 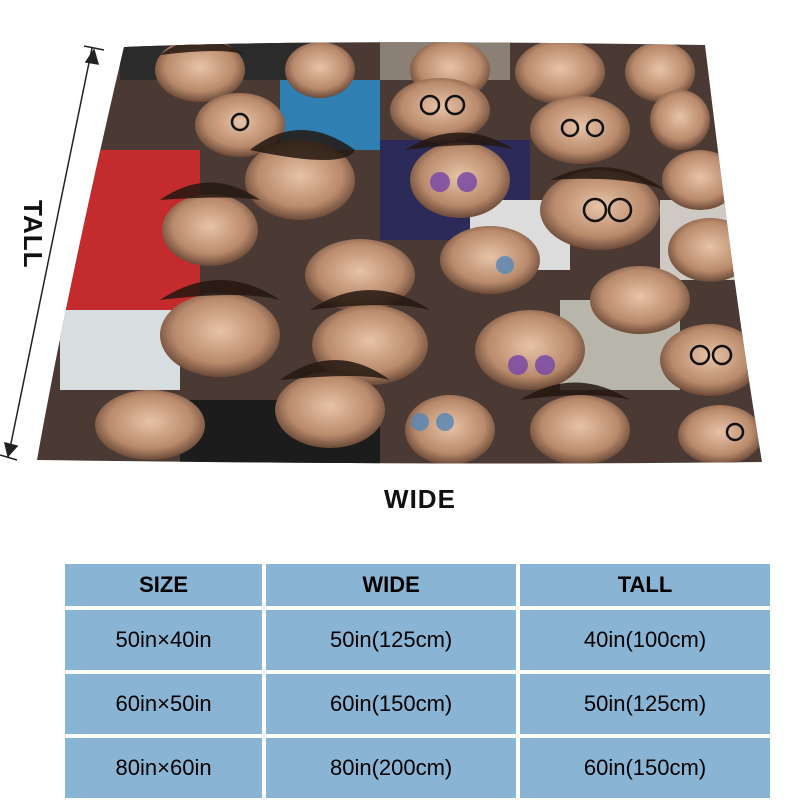 What do you see at coordinates (645, 704) in the screenshot?
I see `cell-tall: 50in(125cm)` at bounding box center [645, 704].